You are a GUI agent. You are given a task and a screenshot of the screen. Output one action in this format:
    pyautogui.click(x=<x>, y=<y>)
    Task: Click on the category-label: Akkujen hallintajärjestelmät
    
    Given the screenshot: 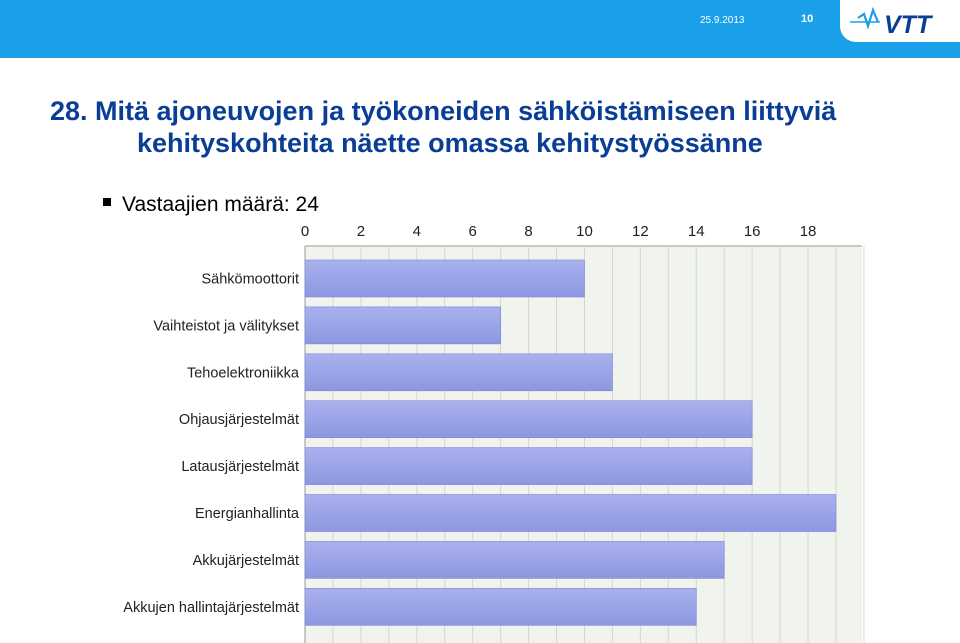 What is the action you would take?
    pyautogui.click(x=211, y=608)
    